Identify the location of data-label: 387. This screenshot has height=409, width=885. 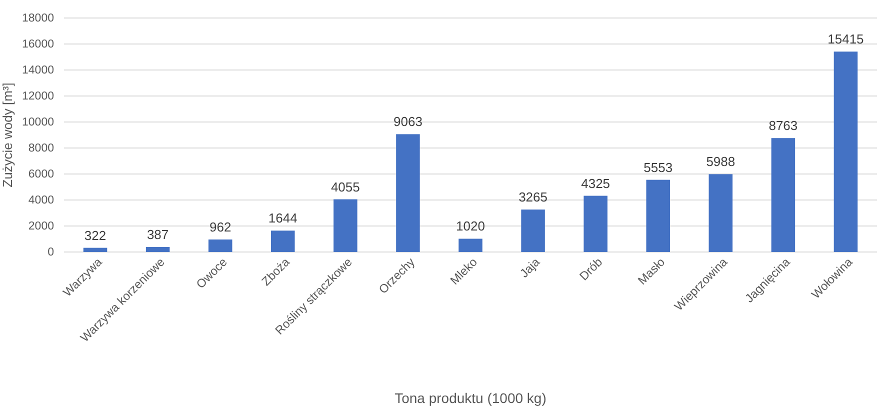
(157, 234).